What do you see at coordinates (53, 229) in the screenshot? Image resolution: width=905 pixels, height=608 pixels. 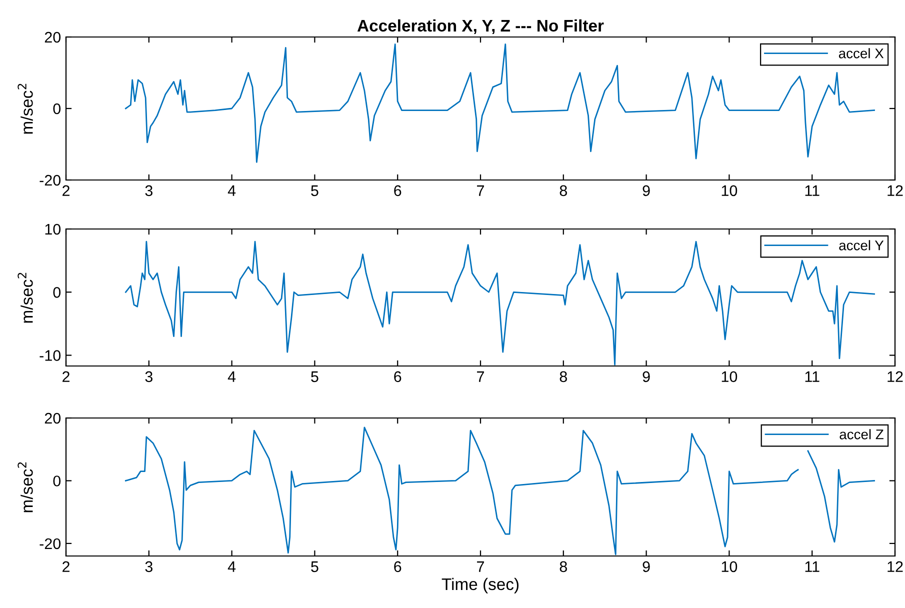 I see `y-tick-label: 10` at bounding box center [53, 229].